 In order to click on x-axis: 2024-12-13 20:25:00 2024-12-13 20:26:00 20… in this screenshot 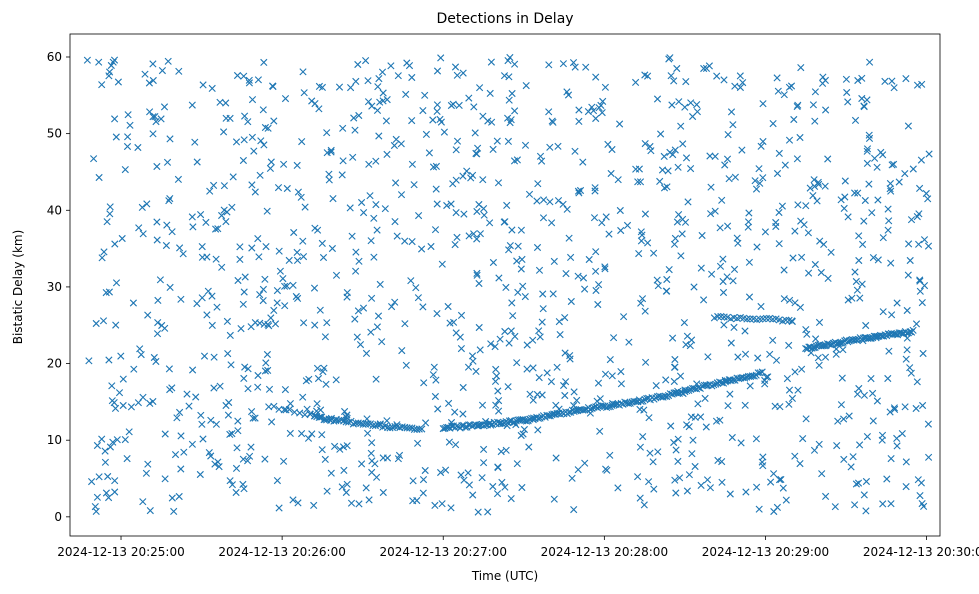, I will do `click(518, 547)`.